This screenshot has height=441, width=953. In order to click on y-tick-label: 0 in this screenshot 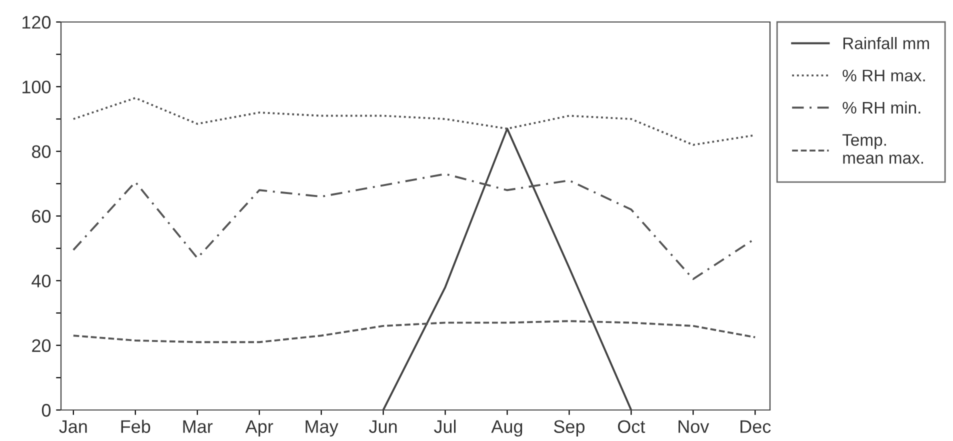, I will do `click(46, 410)`.